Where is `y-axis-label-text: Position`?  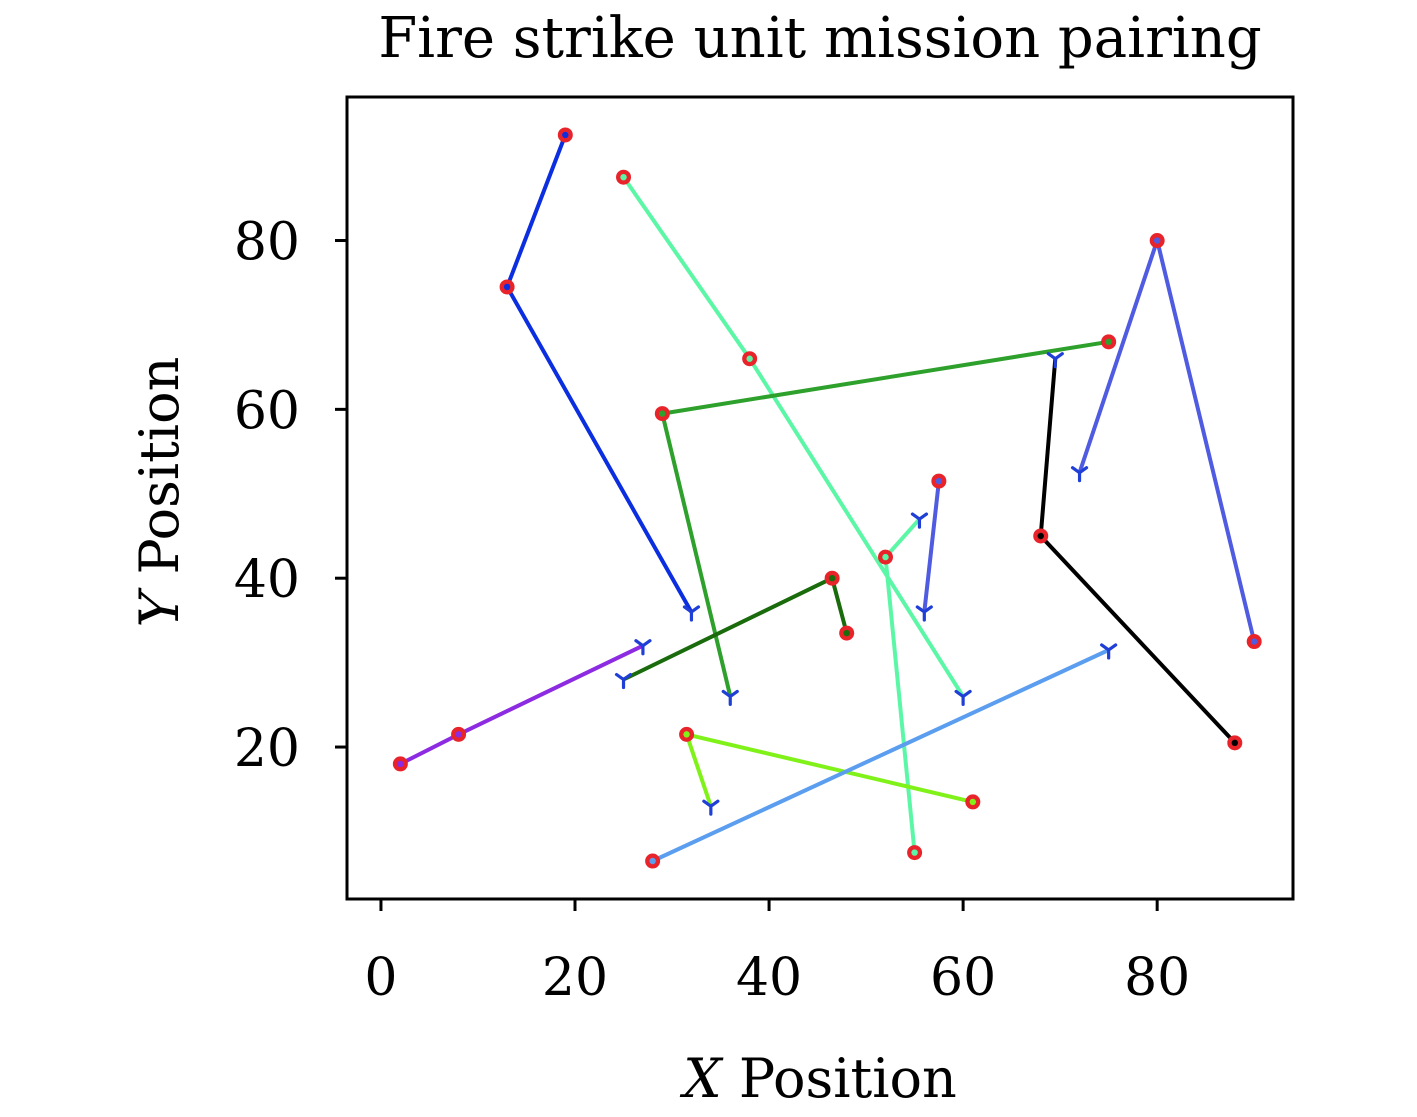 y-axis-label-text: Position is located at coordinates (159, 474).